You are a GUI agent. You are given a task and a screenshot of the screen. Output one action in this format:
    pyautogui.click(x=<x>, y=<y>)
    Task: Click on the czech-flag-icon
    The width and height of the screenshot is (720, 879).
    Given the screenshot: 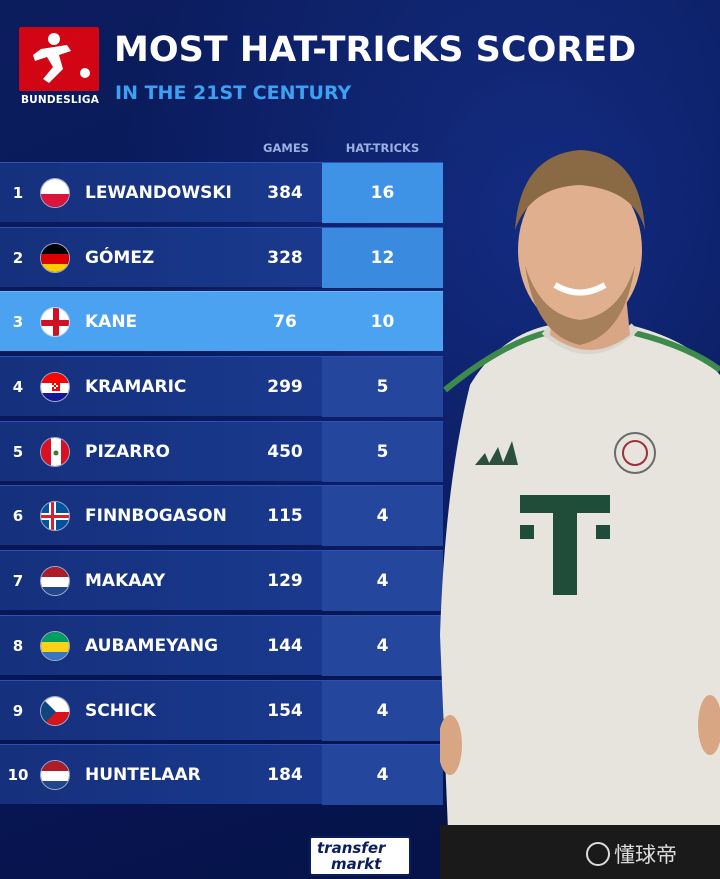 What is the action you would take?
    pyautogui.click(x=55, y=710)
    